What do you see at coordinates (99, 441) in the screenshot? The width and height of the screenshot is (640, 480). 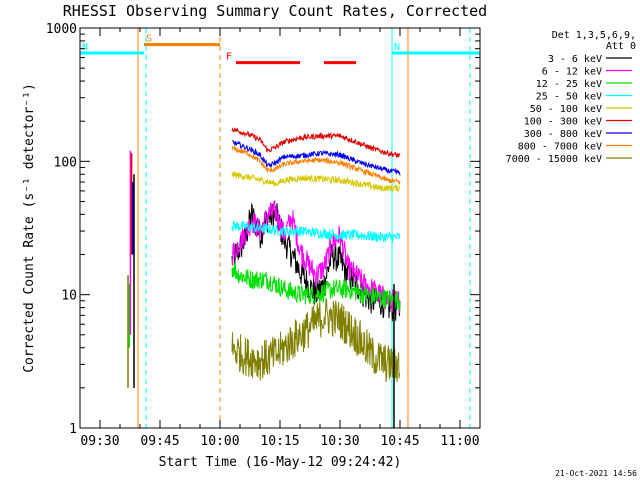 I see `x-tick-label-0: 09:30` at bounding box center [99, 441].